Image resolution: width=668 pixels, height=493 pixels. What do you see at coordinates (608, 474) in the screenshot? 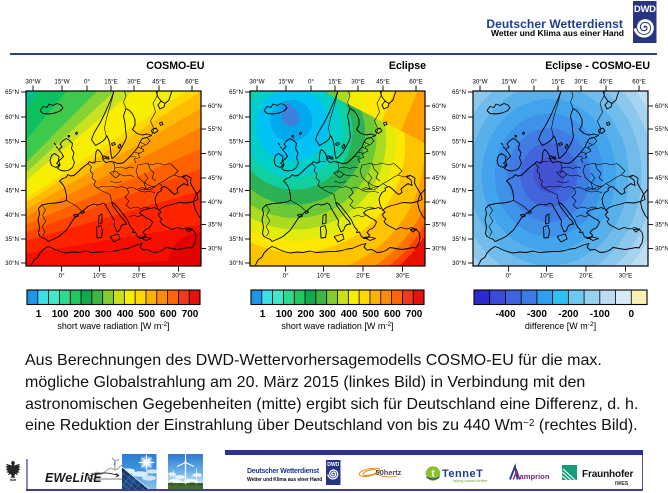
I see `svg-text: Fraunhofer` at bounding box center [608, 474].